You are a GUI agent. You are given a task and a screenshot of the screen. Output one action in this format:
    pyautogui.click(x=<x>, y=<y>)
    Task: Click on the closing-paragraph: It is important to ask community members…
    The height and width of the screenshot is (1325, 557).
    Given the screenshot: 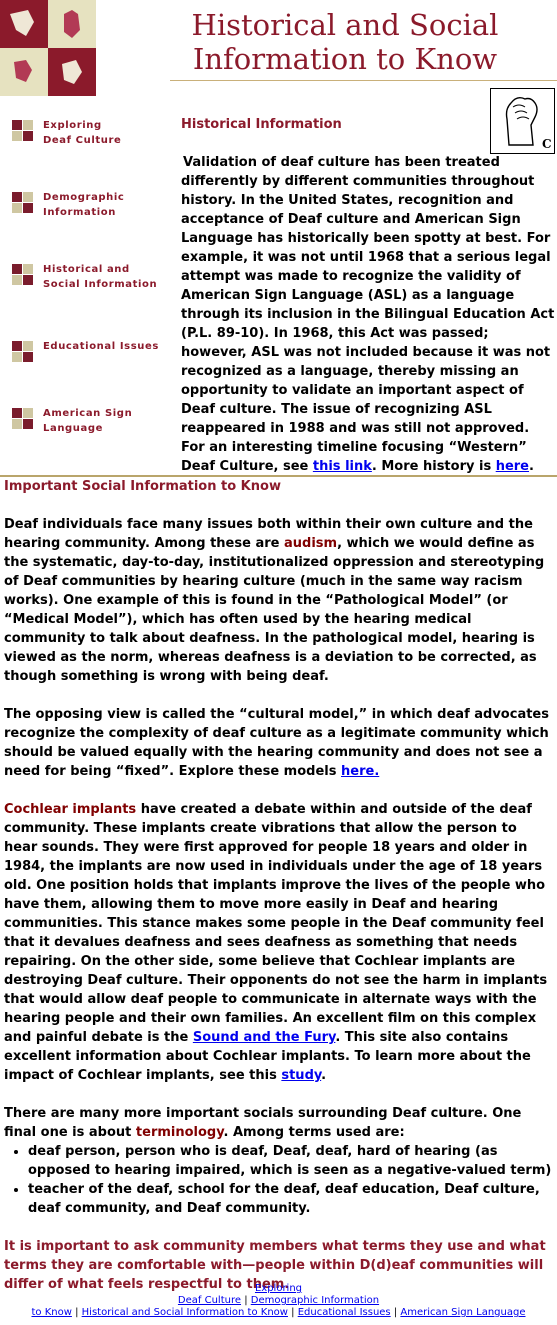 What is the action you would take?
    pyautogui.click(x=275, y=1265)
    